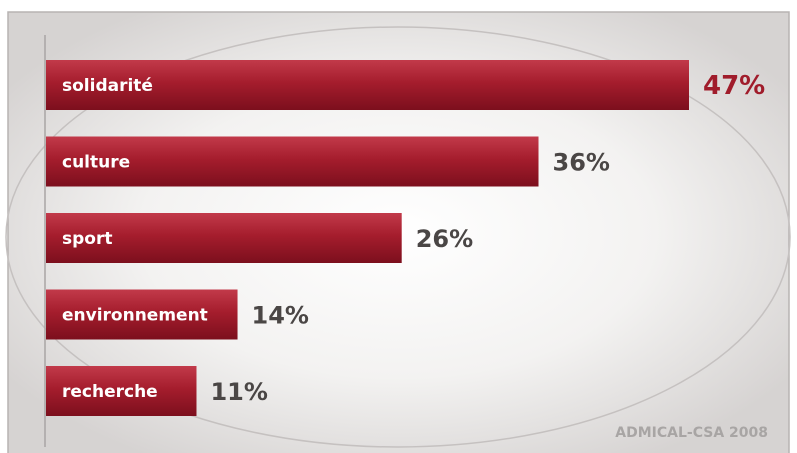 This screenshot has height=453, width=797. I want to click on bar-recherche, so click(121, 391).